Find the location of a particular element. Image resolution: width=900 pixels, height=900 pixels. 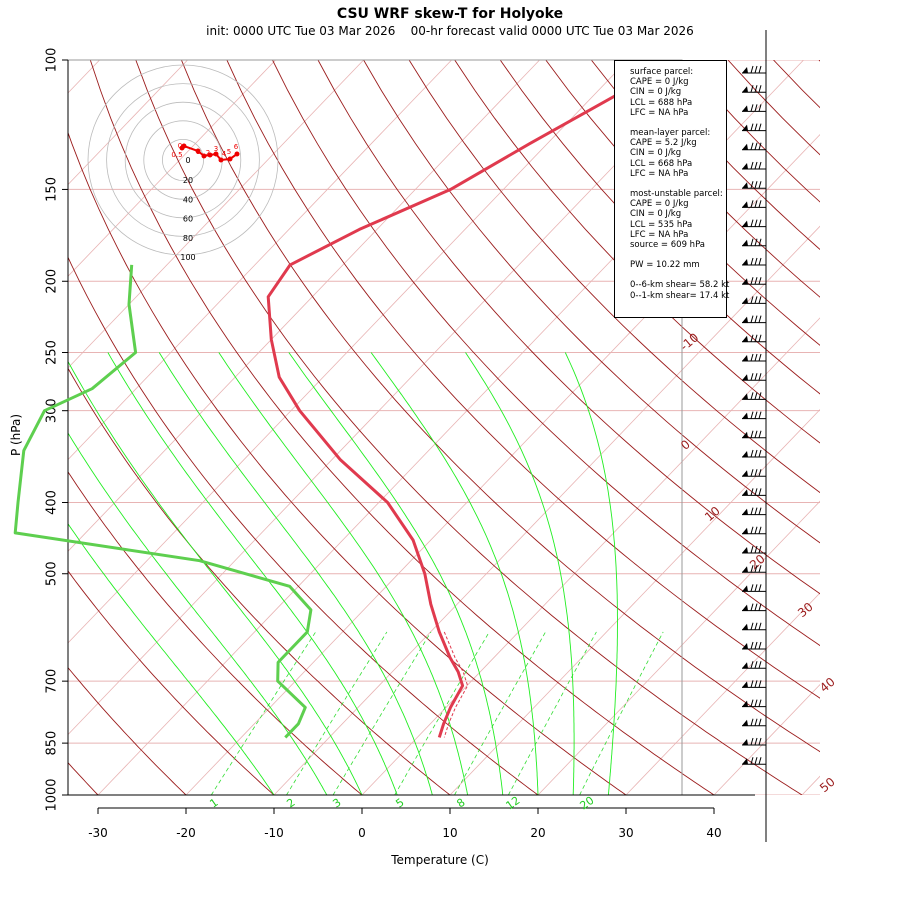

info-line: LCL = 688 hPa is located at coordinates (661, 102).